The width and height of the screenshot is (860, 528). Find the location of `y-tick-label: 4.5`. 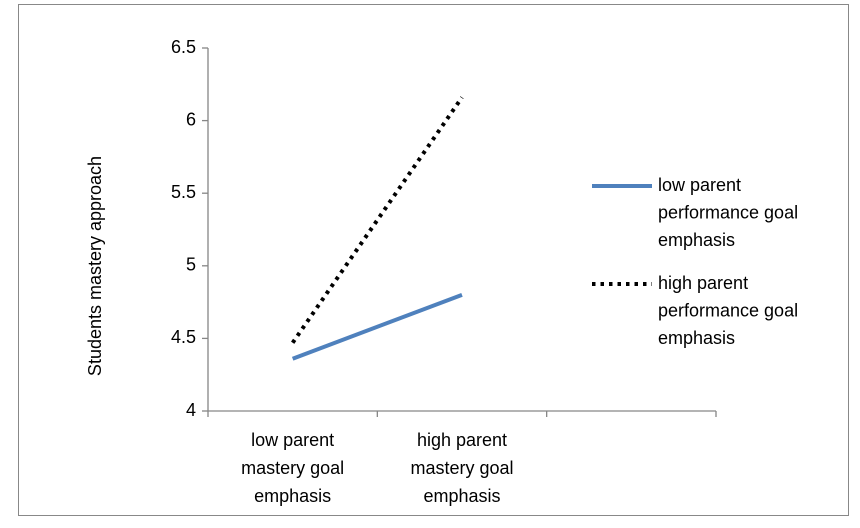

y-tick-label: 4.5 is located at coordinates (183, 337).